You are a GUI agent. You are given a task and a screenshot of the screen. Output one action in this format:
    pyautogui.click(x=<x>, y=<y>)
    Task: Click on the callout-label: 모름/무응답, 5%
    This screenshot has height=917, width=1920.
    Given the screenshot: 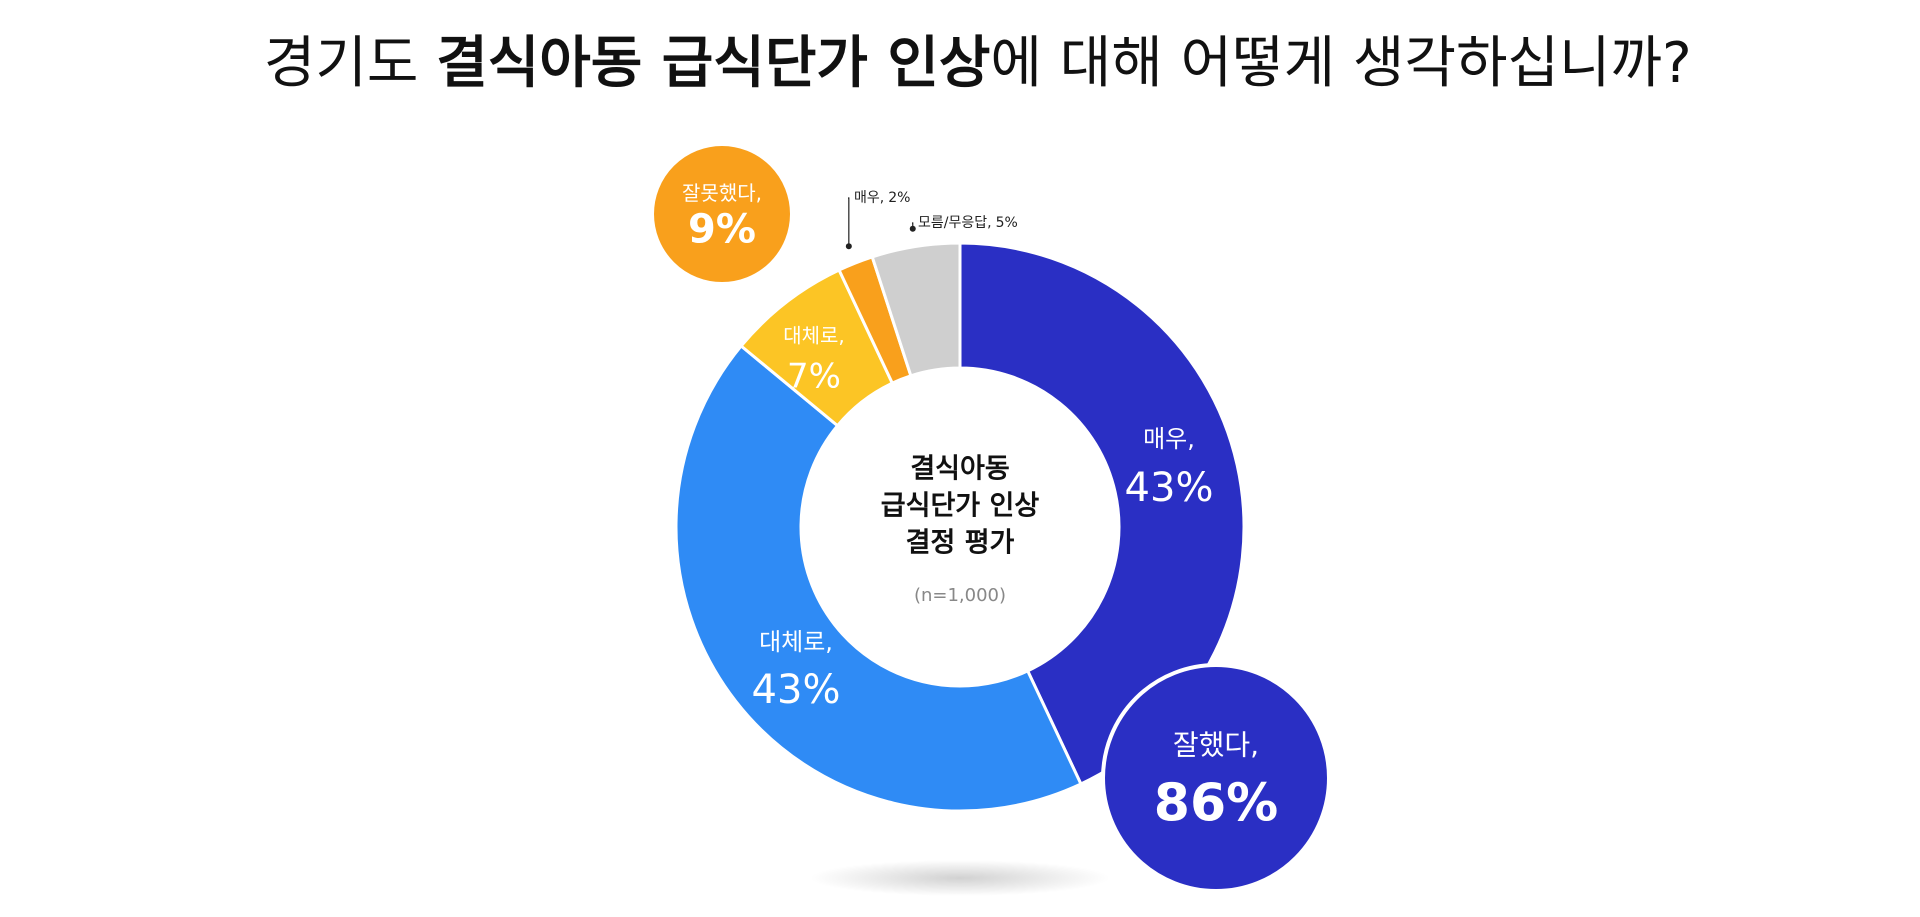 What is the action you would take?
    pyautogui.click(x=968, y=223)
    